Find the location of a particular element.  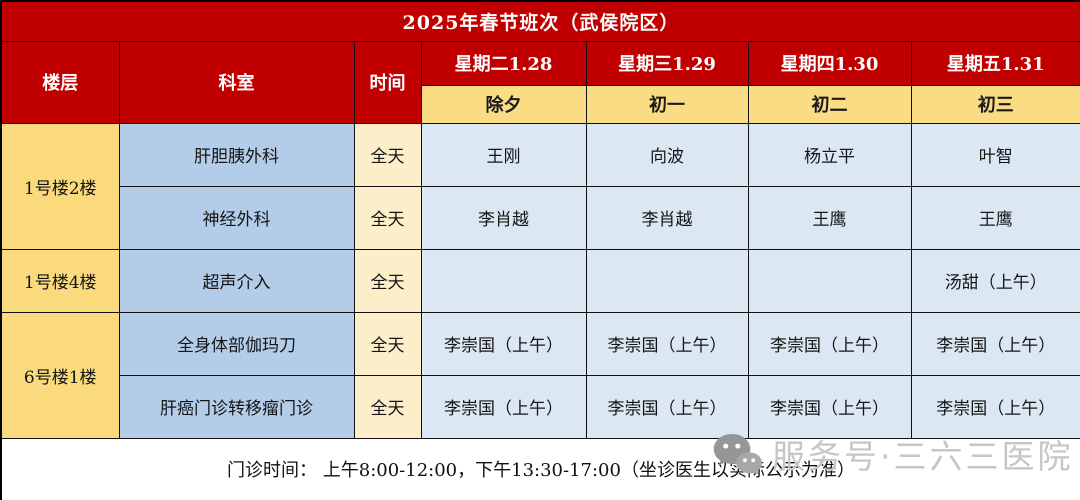

schedule-cell: 向波 is located at coordinates (667, 154).